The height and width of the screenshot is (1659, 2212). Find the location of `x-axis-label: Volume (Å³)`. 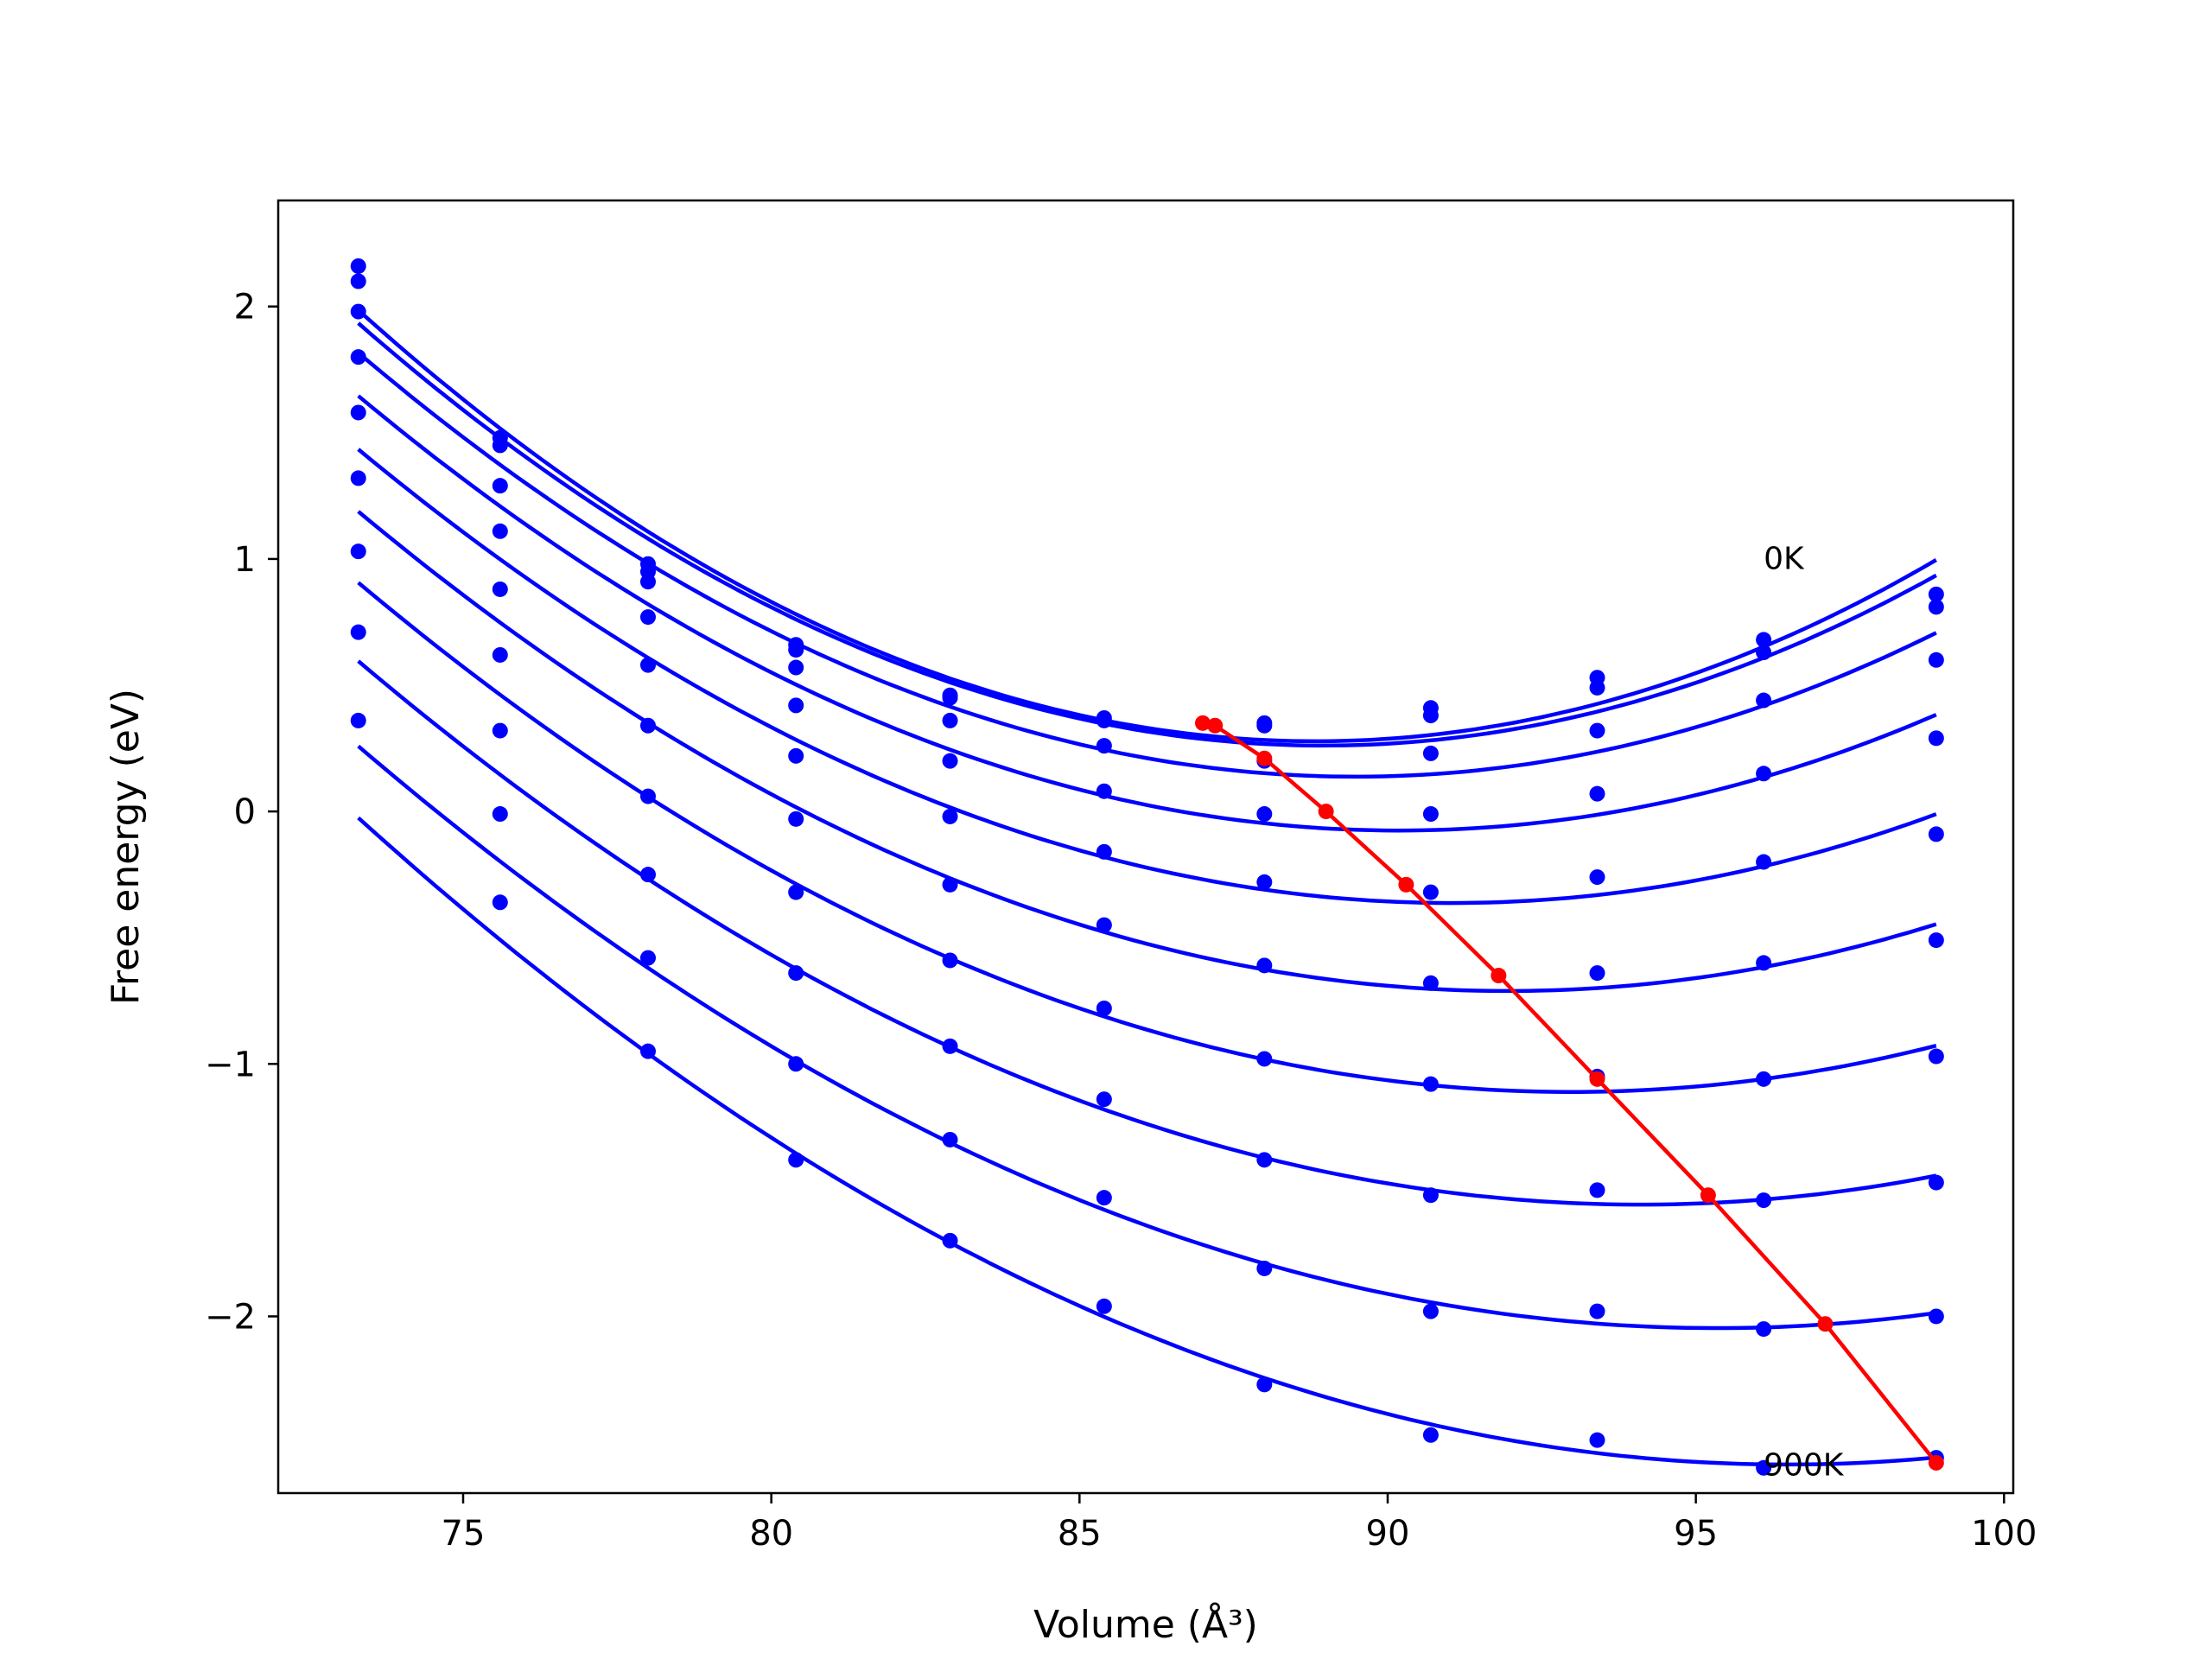

x-axis-label: Volume (Å³) is located at coordinates (1145, 1624).